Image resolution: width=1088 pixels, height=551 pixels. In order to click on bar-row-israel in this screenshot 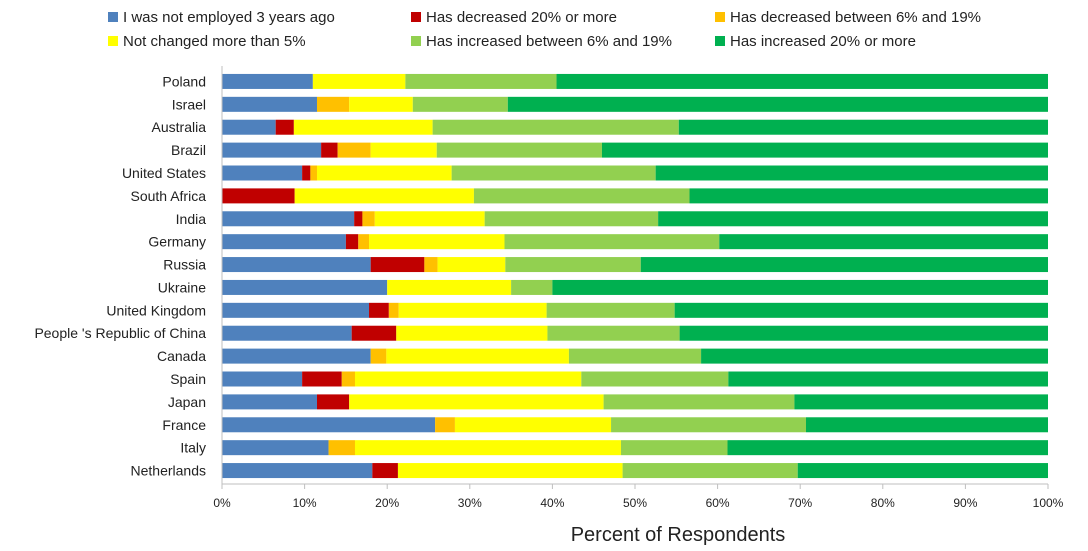, I will do `click(635, 104)`.